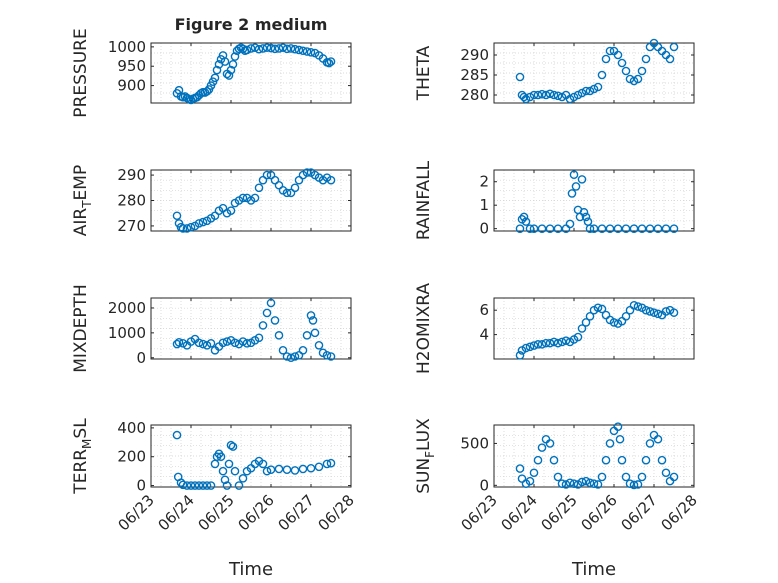 The width and height of the screenshot is (778, 583). What do you see at coordinates (424, 200) in the screenshot?
I see `y-axis-label: RAINFALL` at bounding box center [424, 200].